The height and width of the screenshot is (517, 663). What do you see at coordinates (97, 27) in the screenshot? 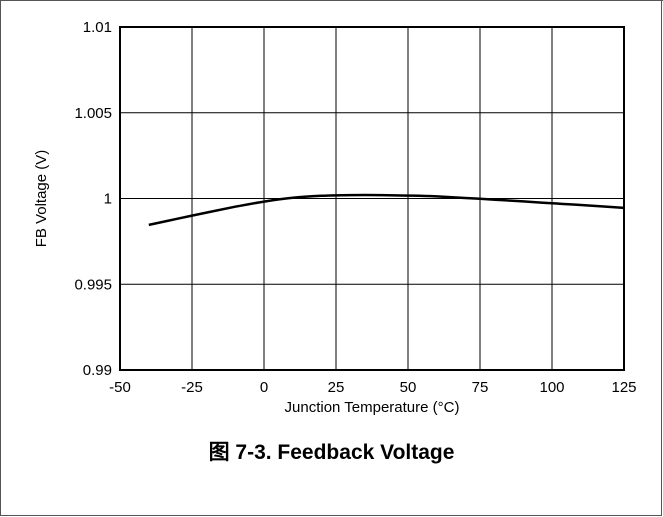
I see `y-tick-label: 1.01` at bounding box center [97, 27].